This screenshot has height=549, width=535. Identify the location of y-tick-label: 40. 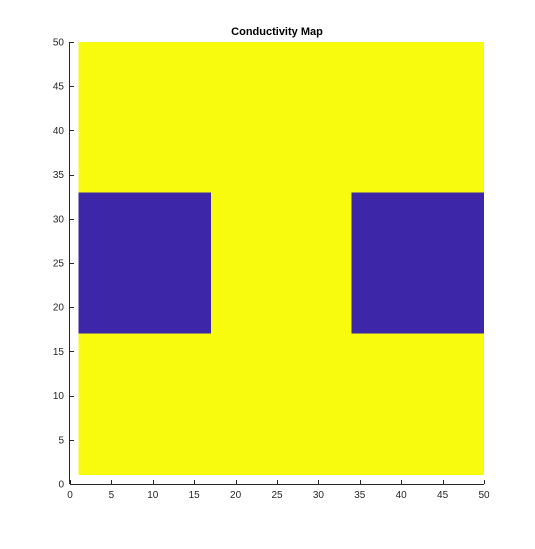
(59, 131).